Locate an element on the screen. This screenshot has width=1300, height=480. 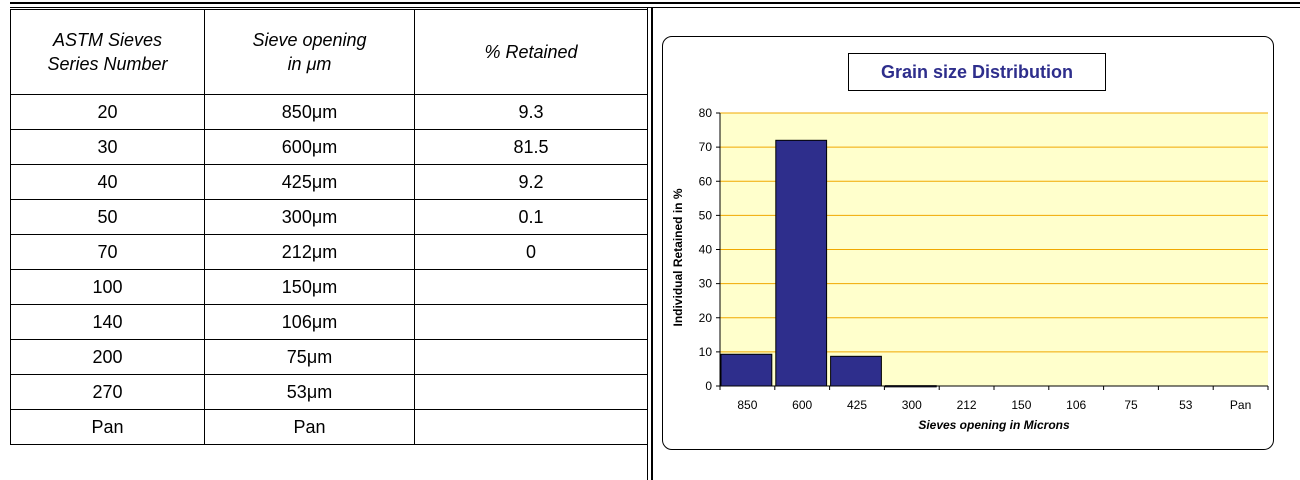
y-tick-label: 80 is located at coordinates (706, 113).